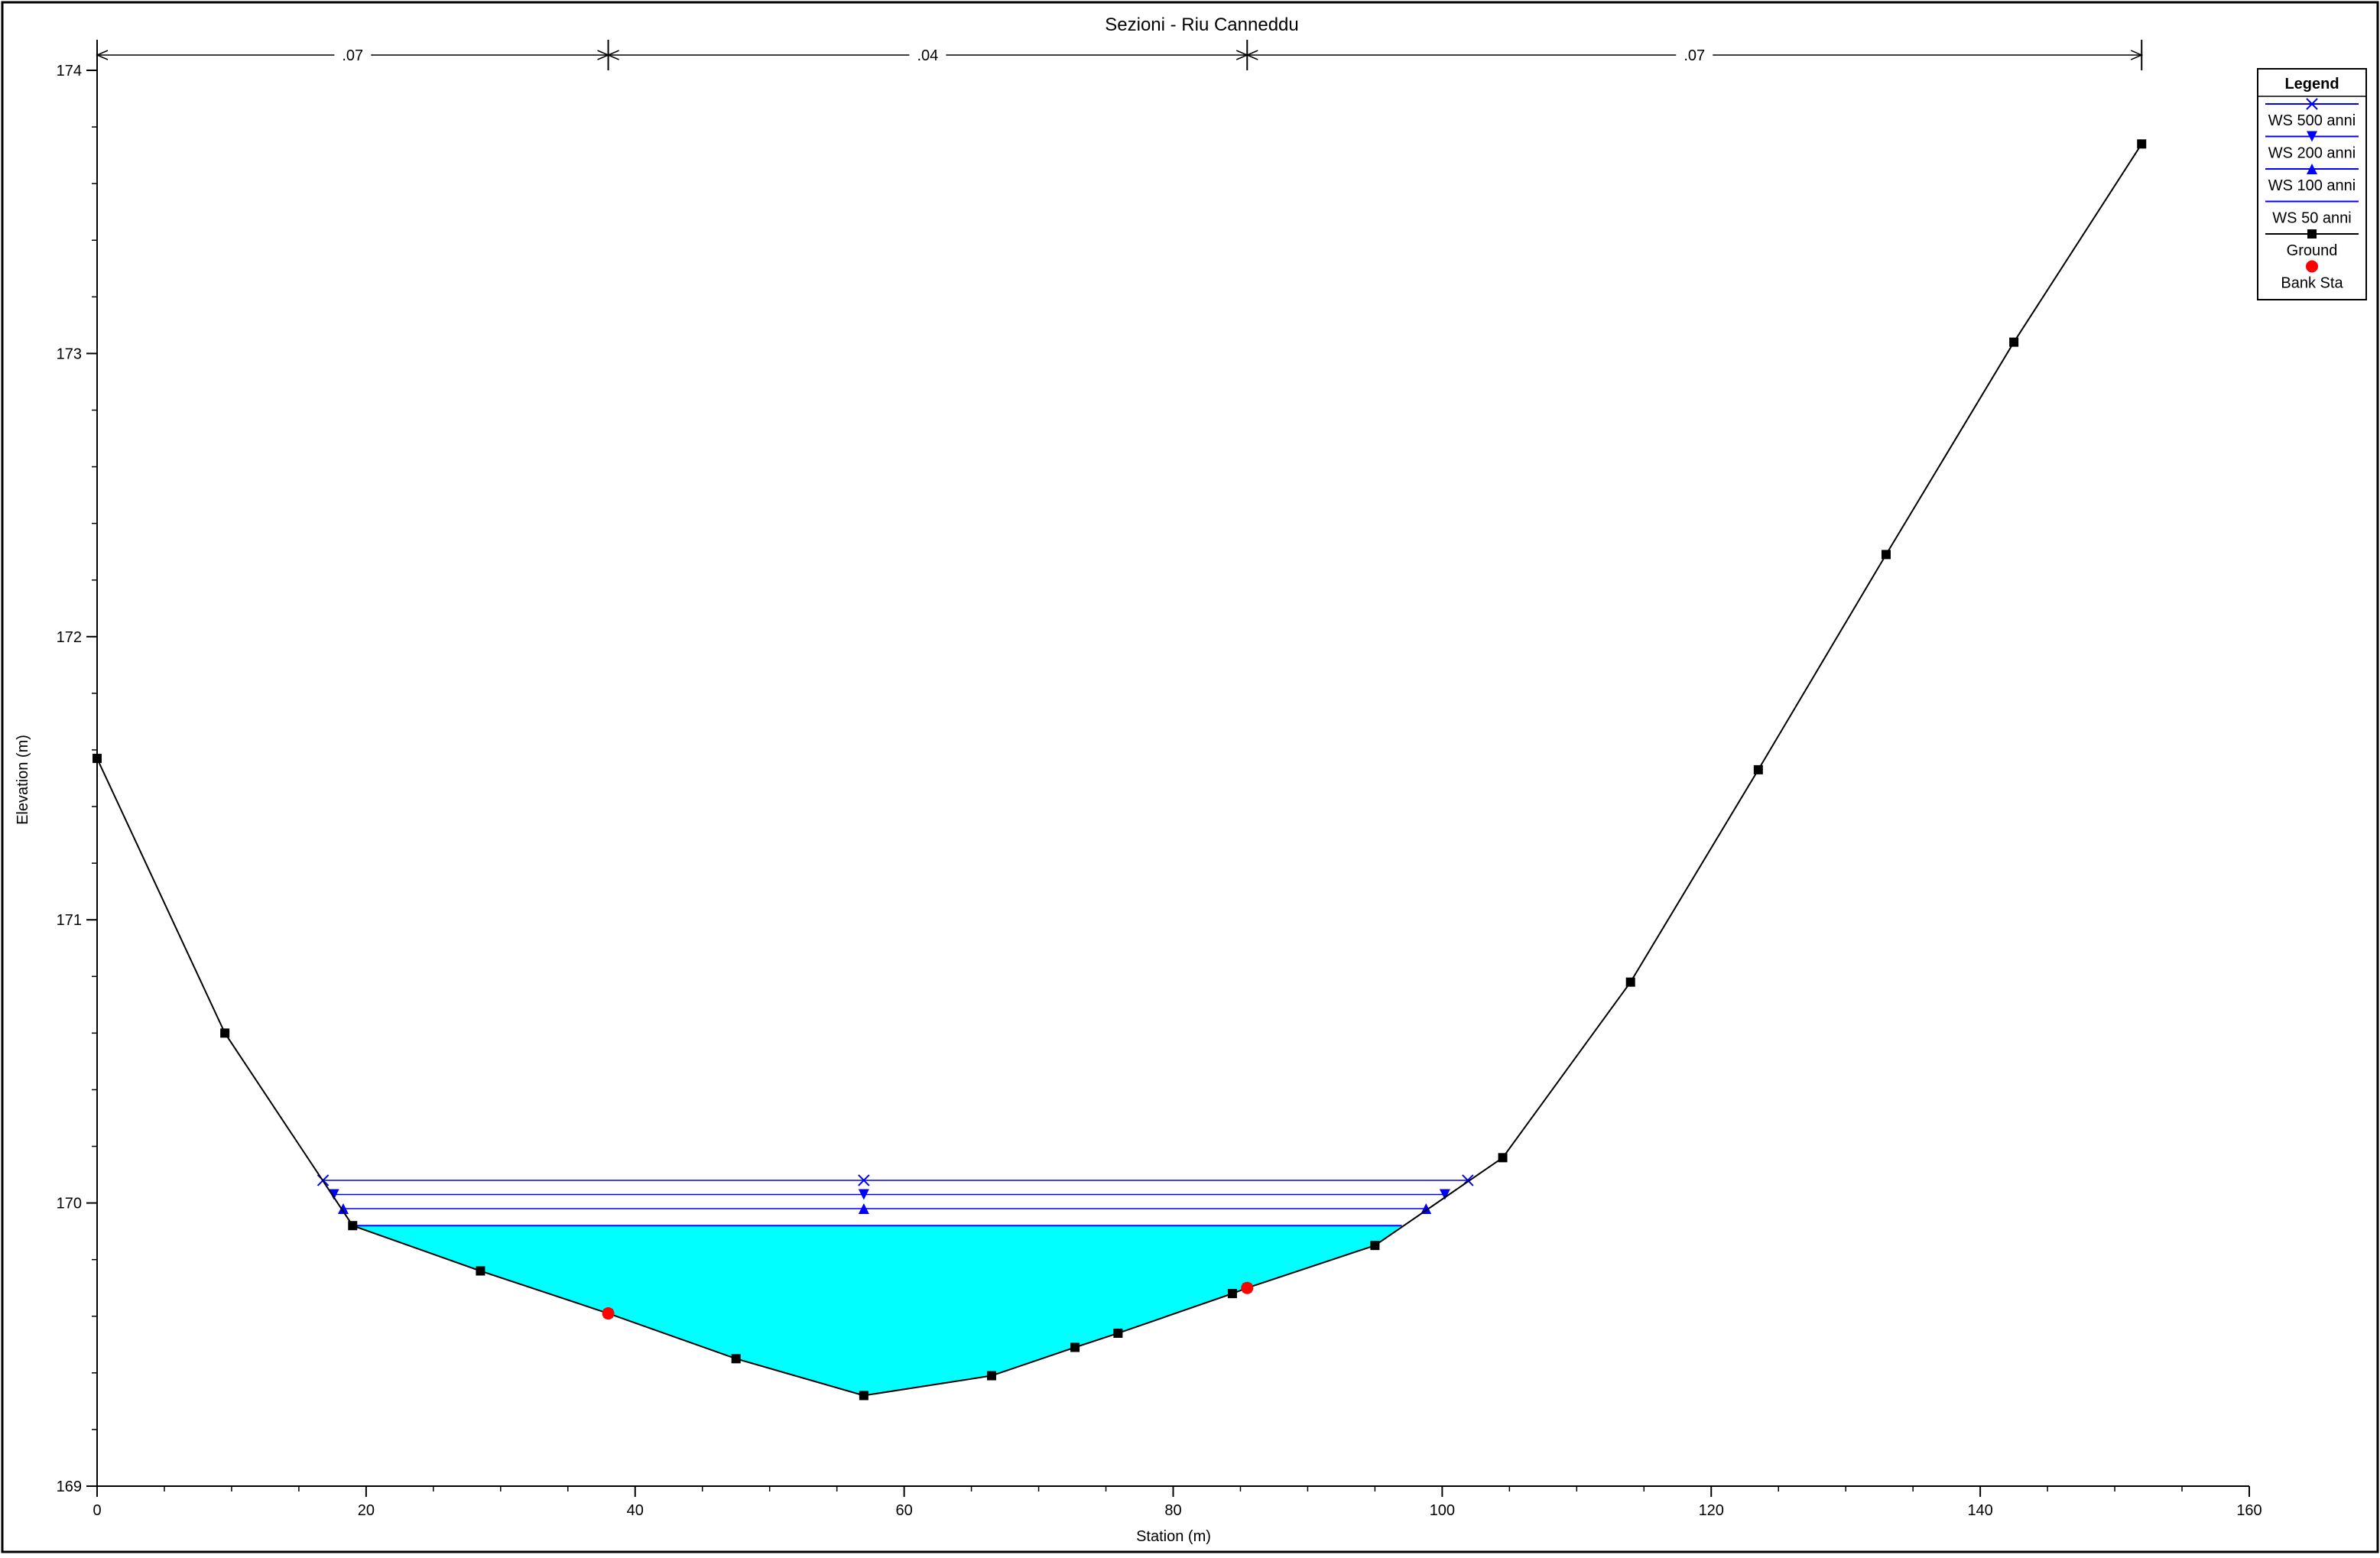  I want to click on legend-label-bank-sta: Bank Sta, so click(2312, 283).